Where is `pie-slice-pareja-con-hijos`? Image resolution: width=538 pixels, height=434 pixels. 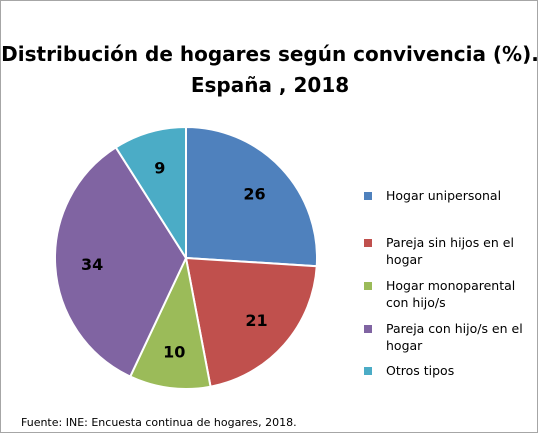
pie-slice-pareja-con-hijos is located at coordinates (121, 262).